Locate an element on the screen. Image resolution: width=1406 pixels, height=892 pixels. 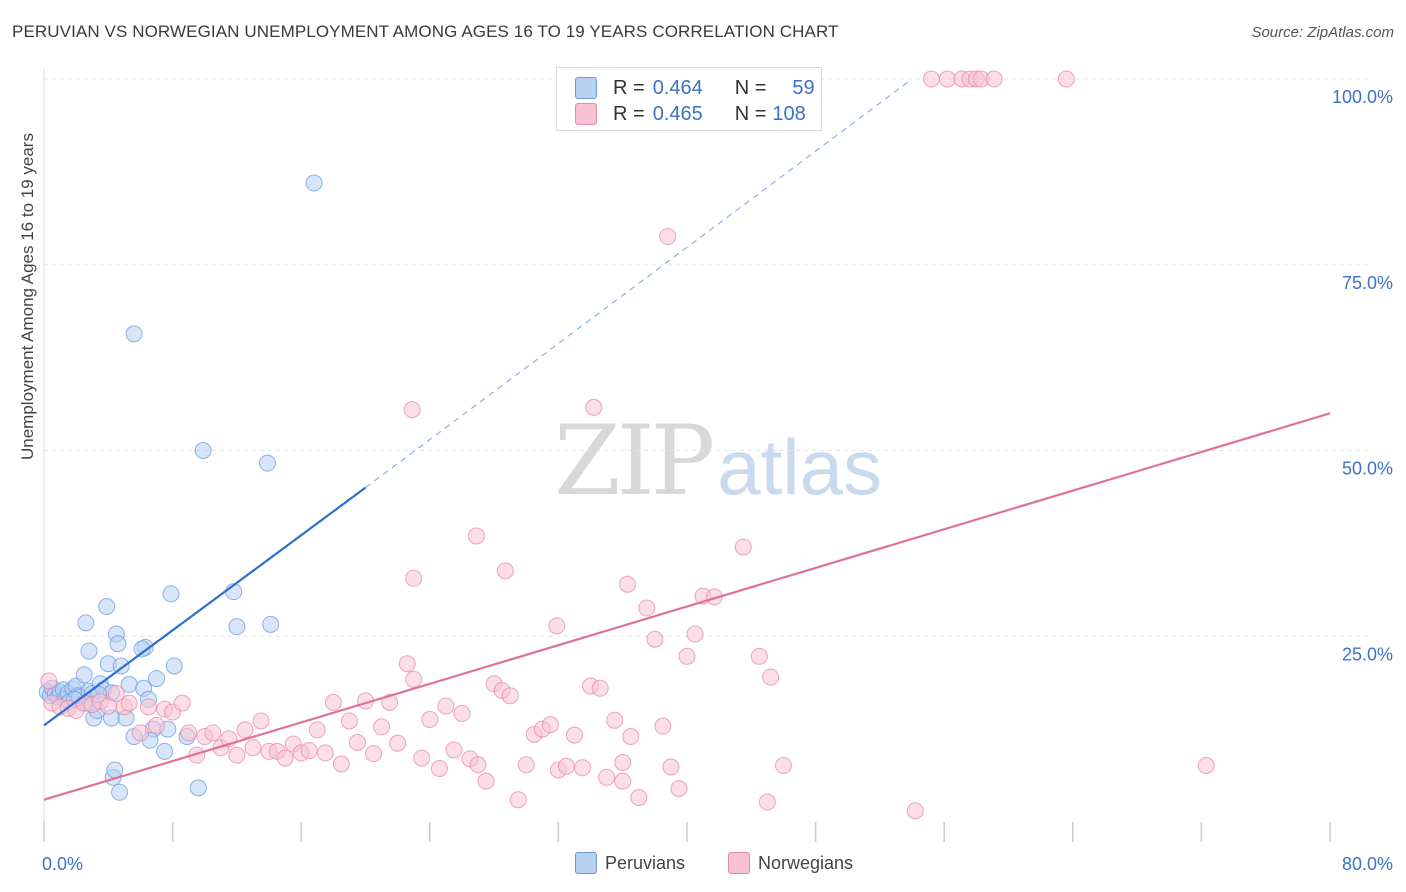
watermark-atlas: atlas is located at coordinates (799, 467).